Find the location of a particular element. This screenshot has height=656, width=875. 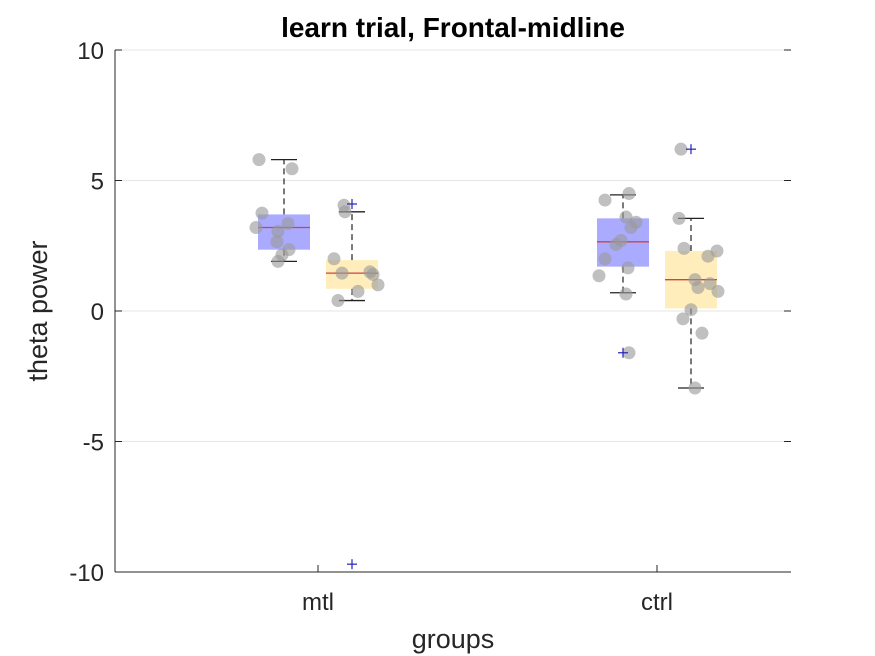

y-tick-label: 0 is located at coordinates (97, 312).